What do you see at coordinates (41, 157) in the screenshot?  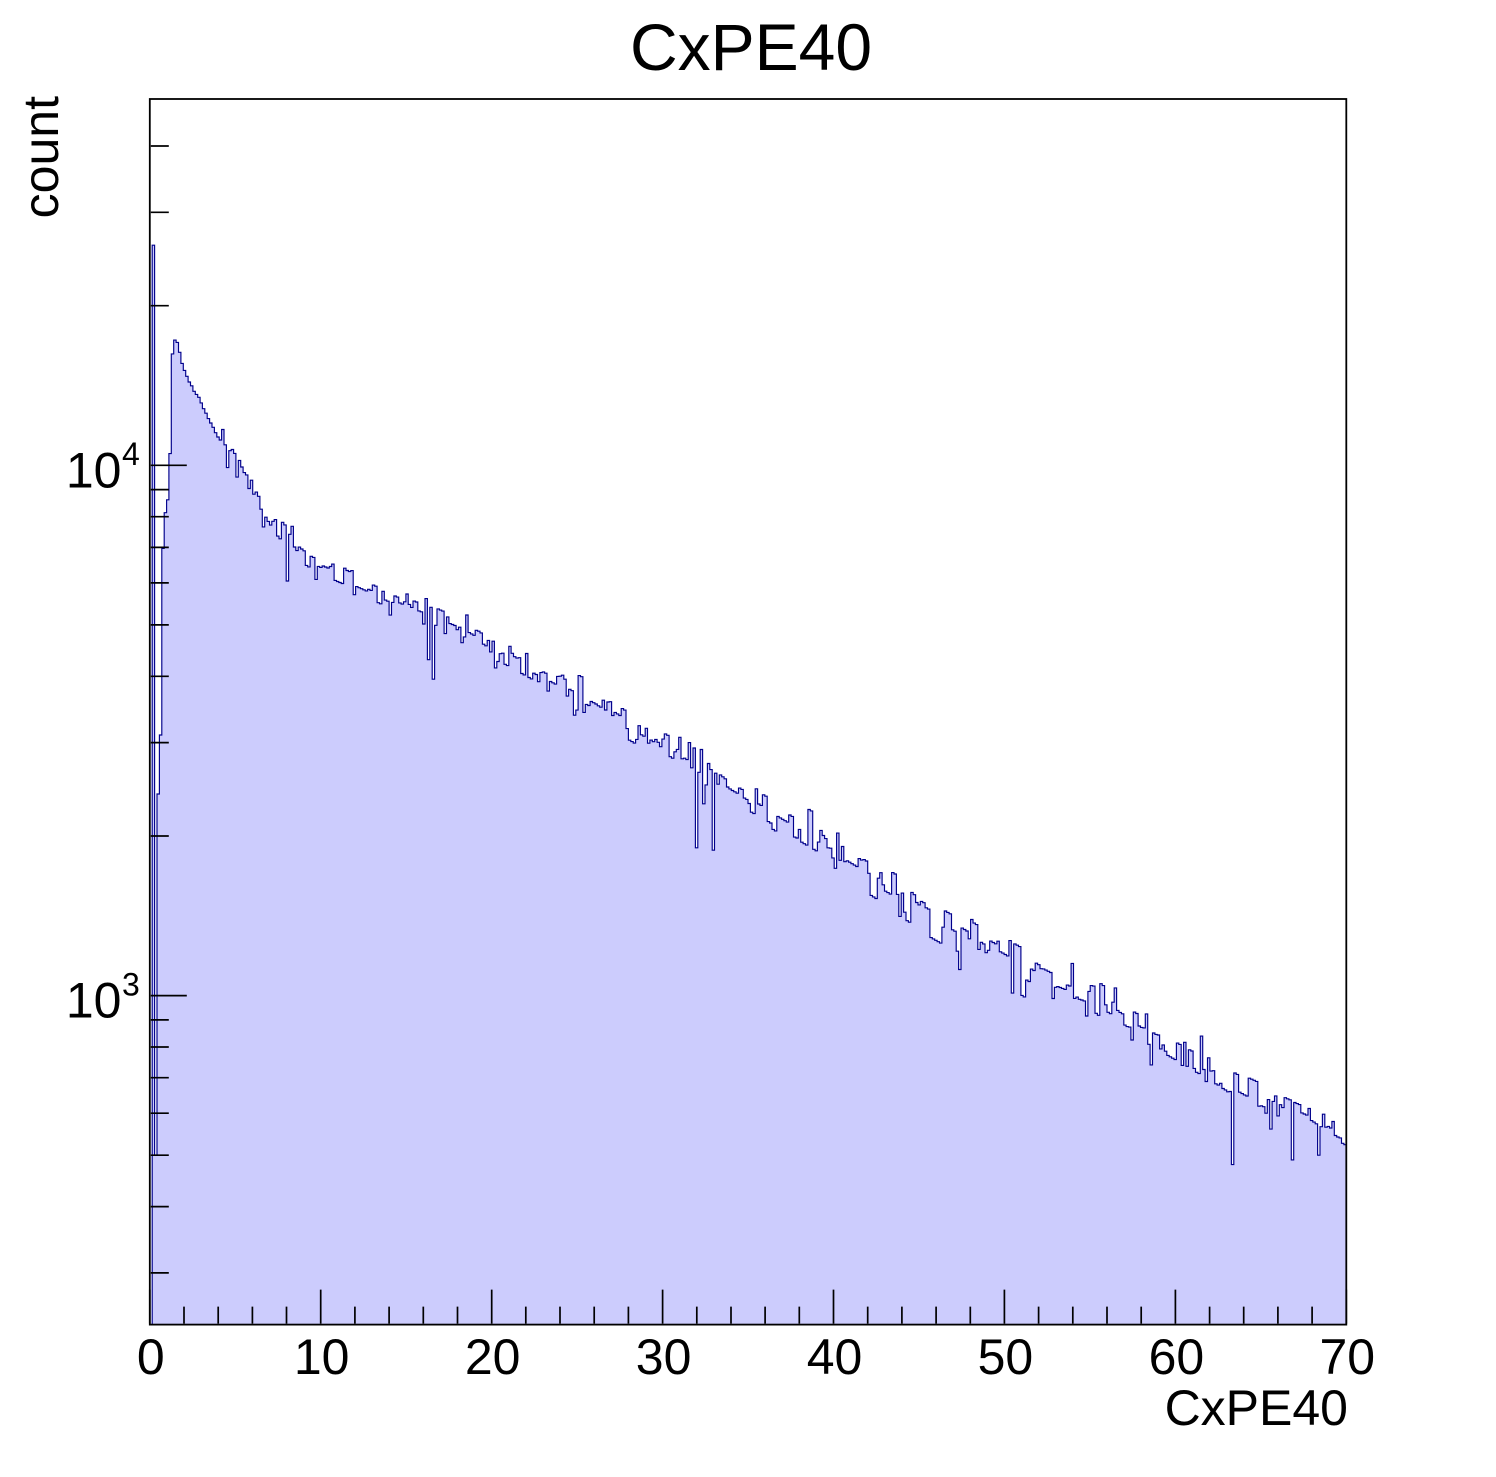 I see `svg-text: count` at bounding box center [41, 157].